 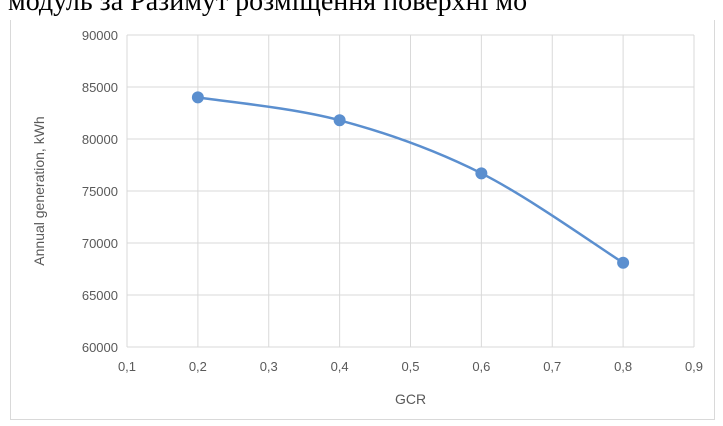 I want to click on x-tick-label: 0,1, so click(x=127, y=366).